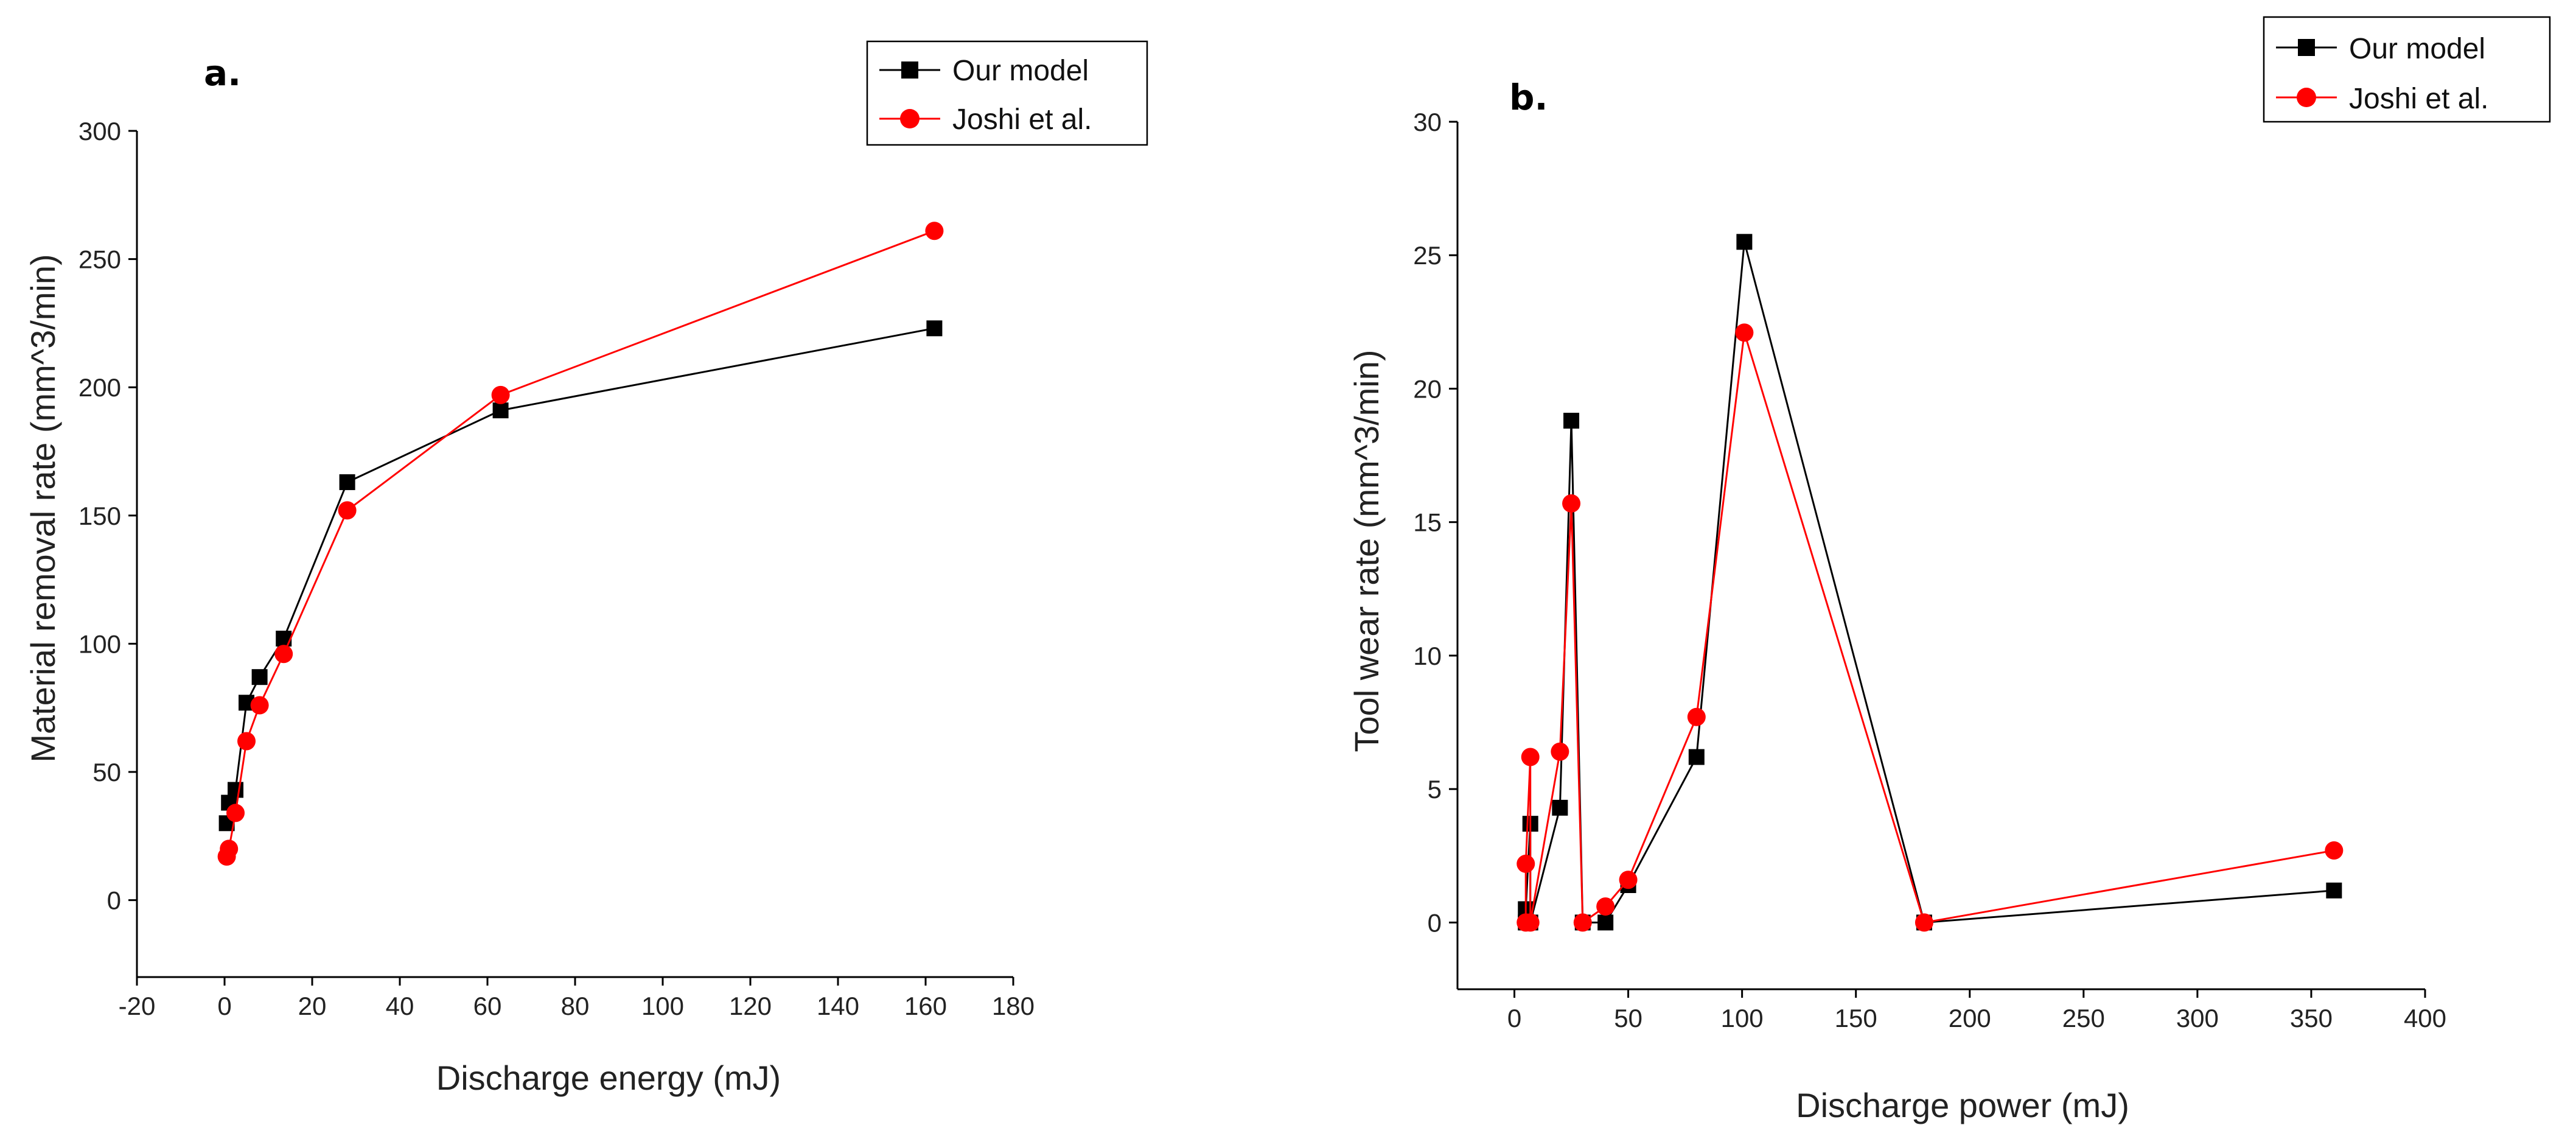 This screenshot has width=2576, height=1139. Describe the element at coordinates (2418, 99) in the screenshot. I see `legend-label-joshi-b: Joshi et al.` at that location.